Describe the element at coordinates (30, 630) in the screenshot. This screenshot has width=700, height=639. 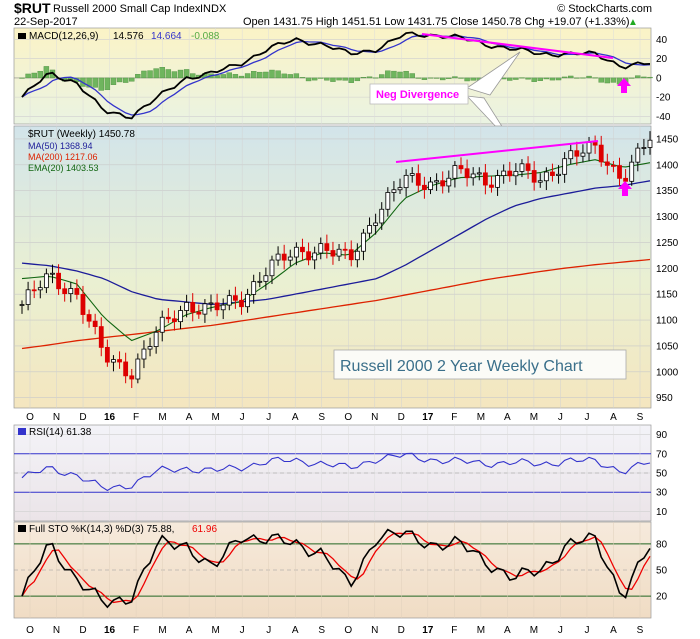
I see `month-label: O` at that location.